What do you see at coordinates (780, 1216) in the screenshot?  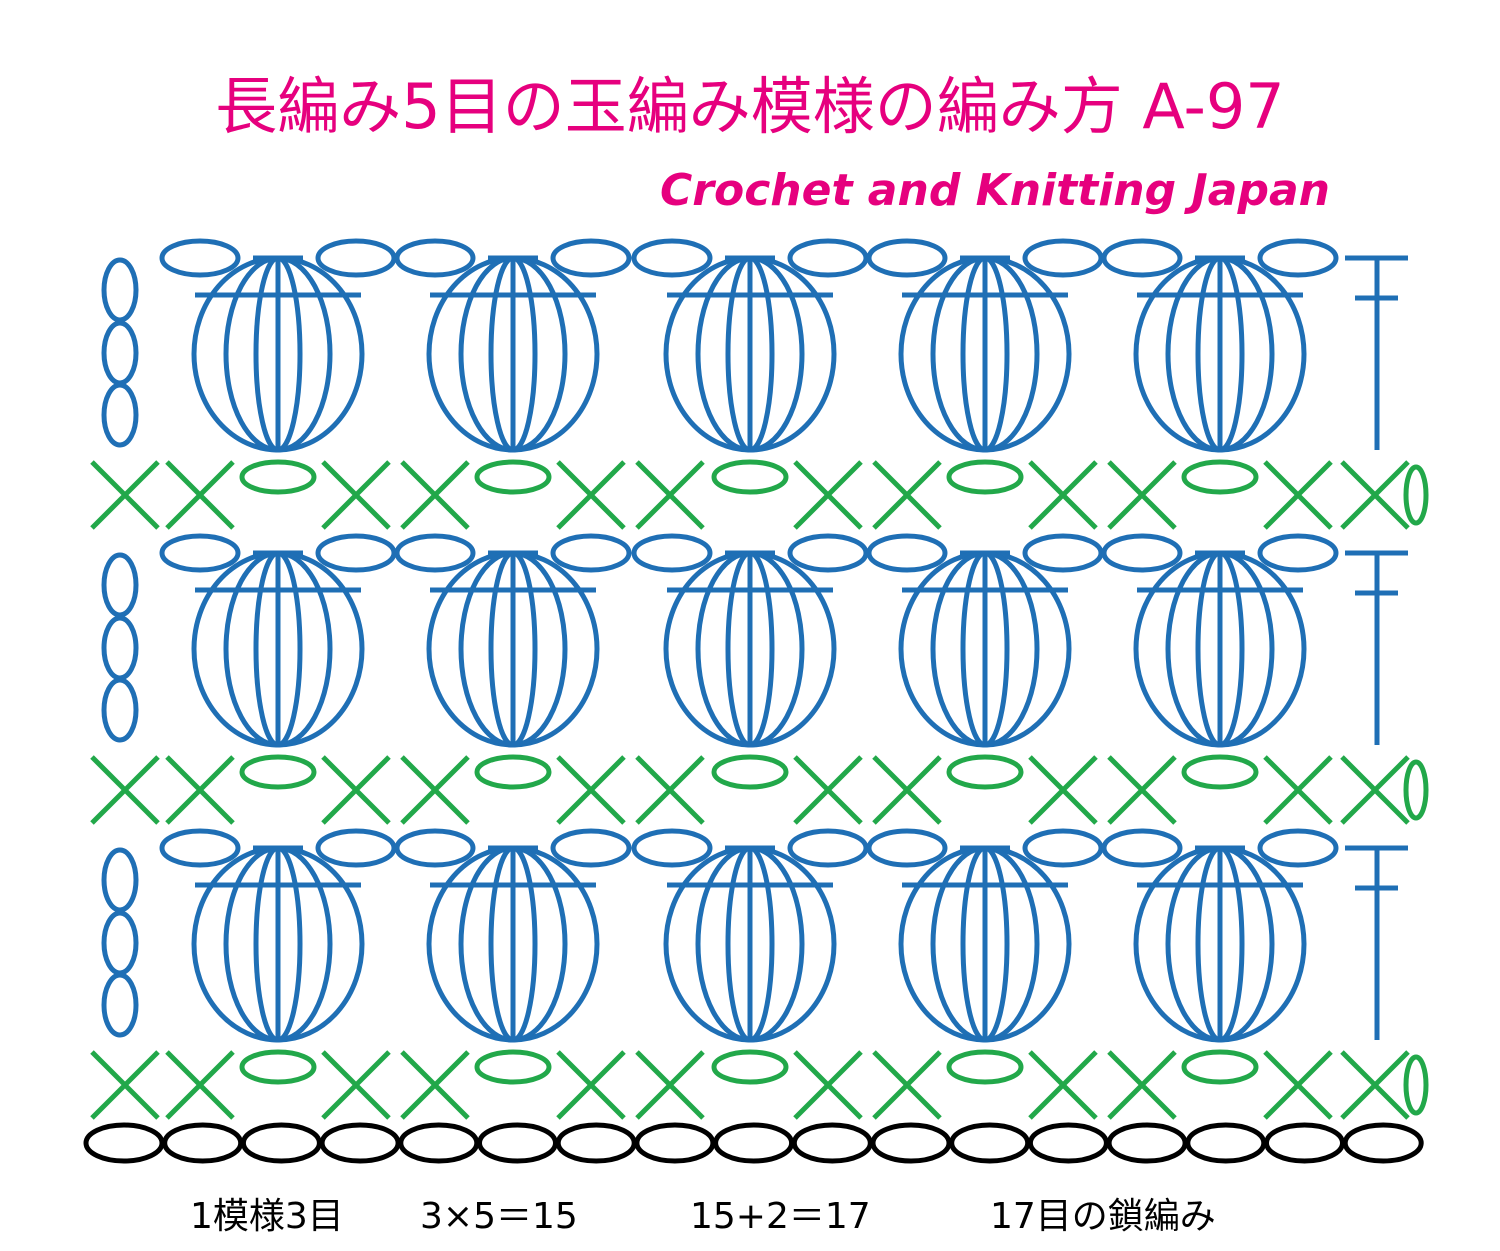 I see `footer-note: 15+2＝17` at bounding box center [780, 1216].